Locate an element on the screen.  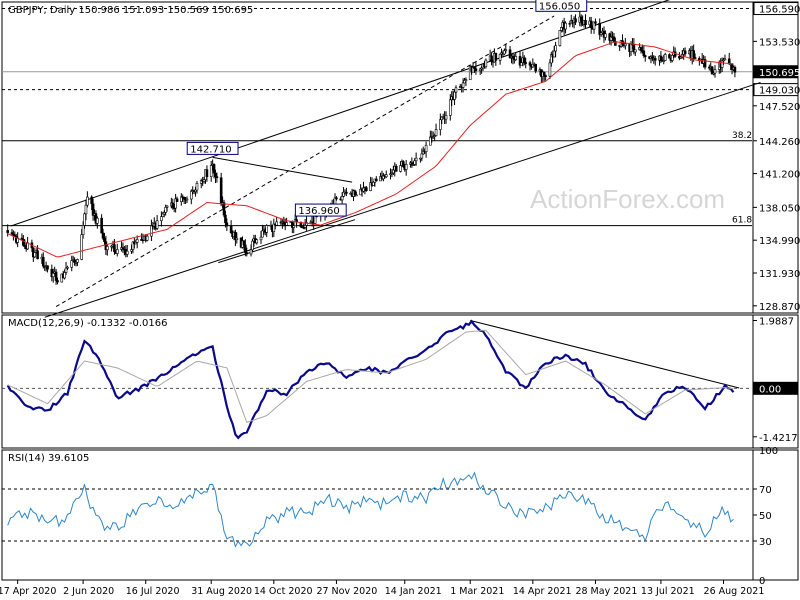
fib-level-label: 61.8 is located at coordinates (742, 221).